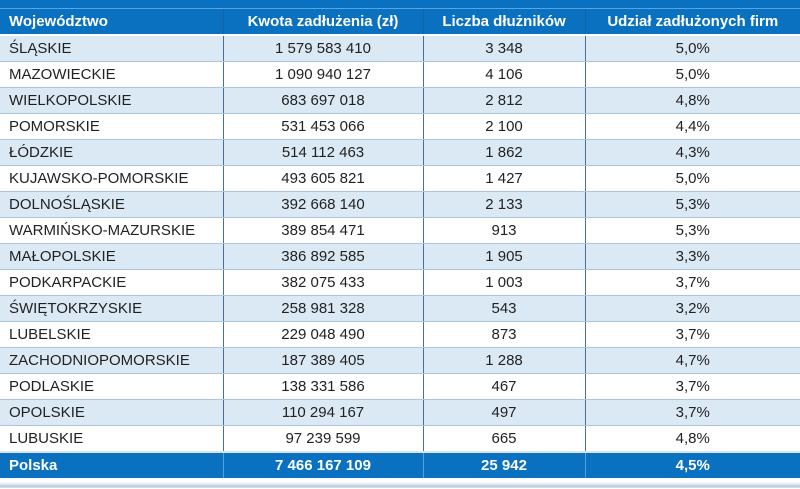  Describe the element at coordinates (322, 308) in the screenshot. I see `debt-amount-value: 258 981 328` at that location.